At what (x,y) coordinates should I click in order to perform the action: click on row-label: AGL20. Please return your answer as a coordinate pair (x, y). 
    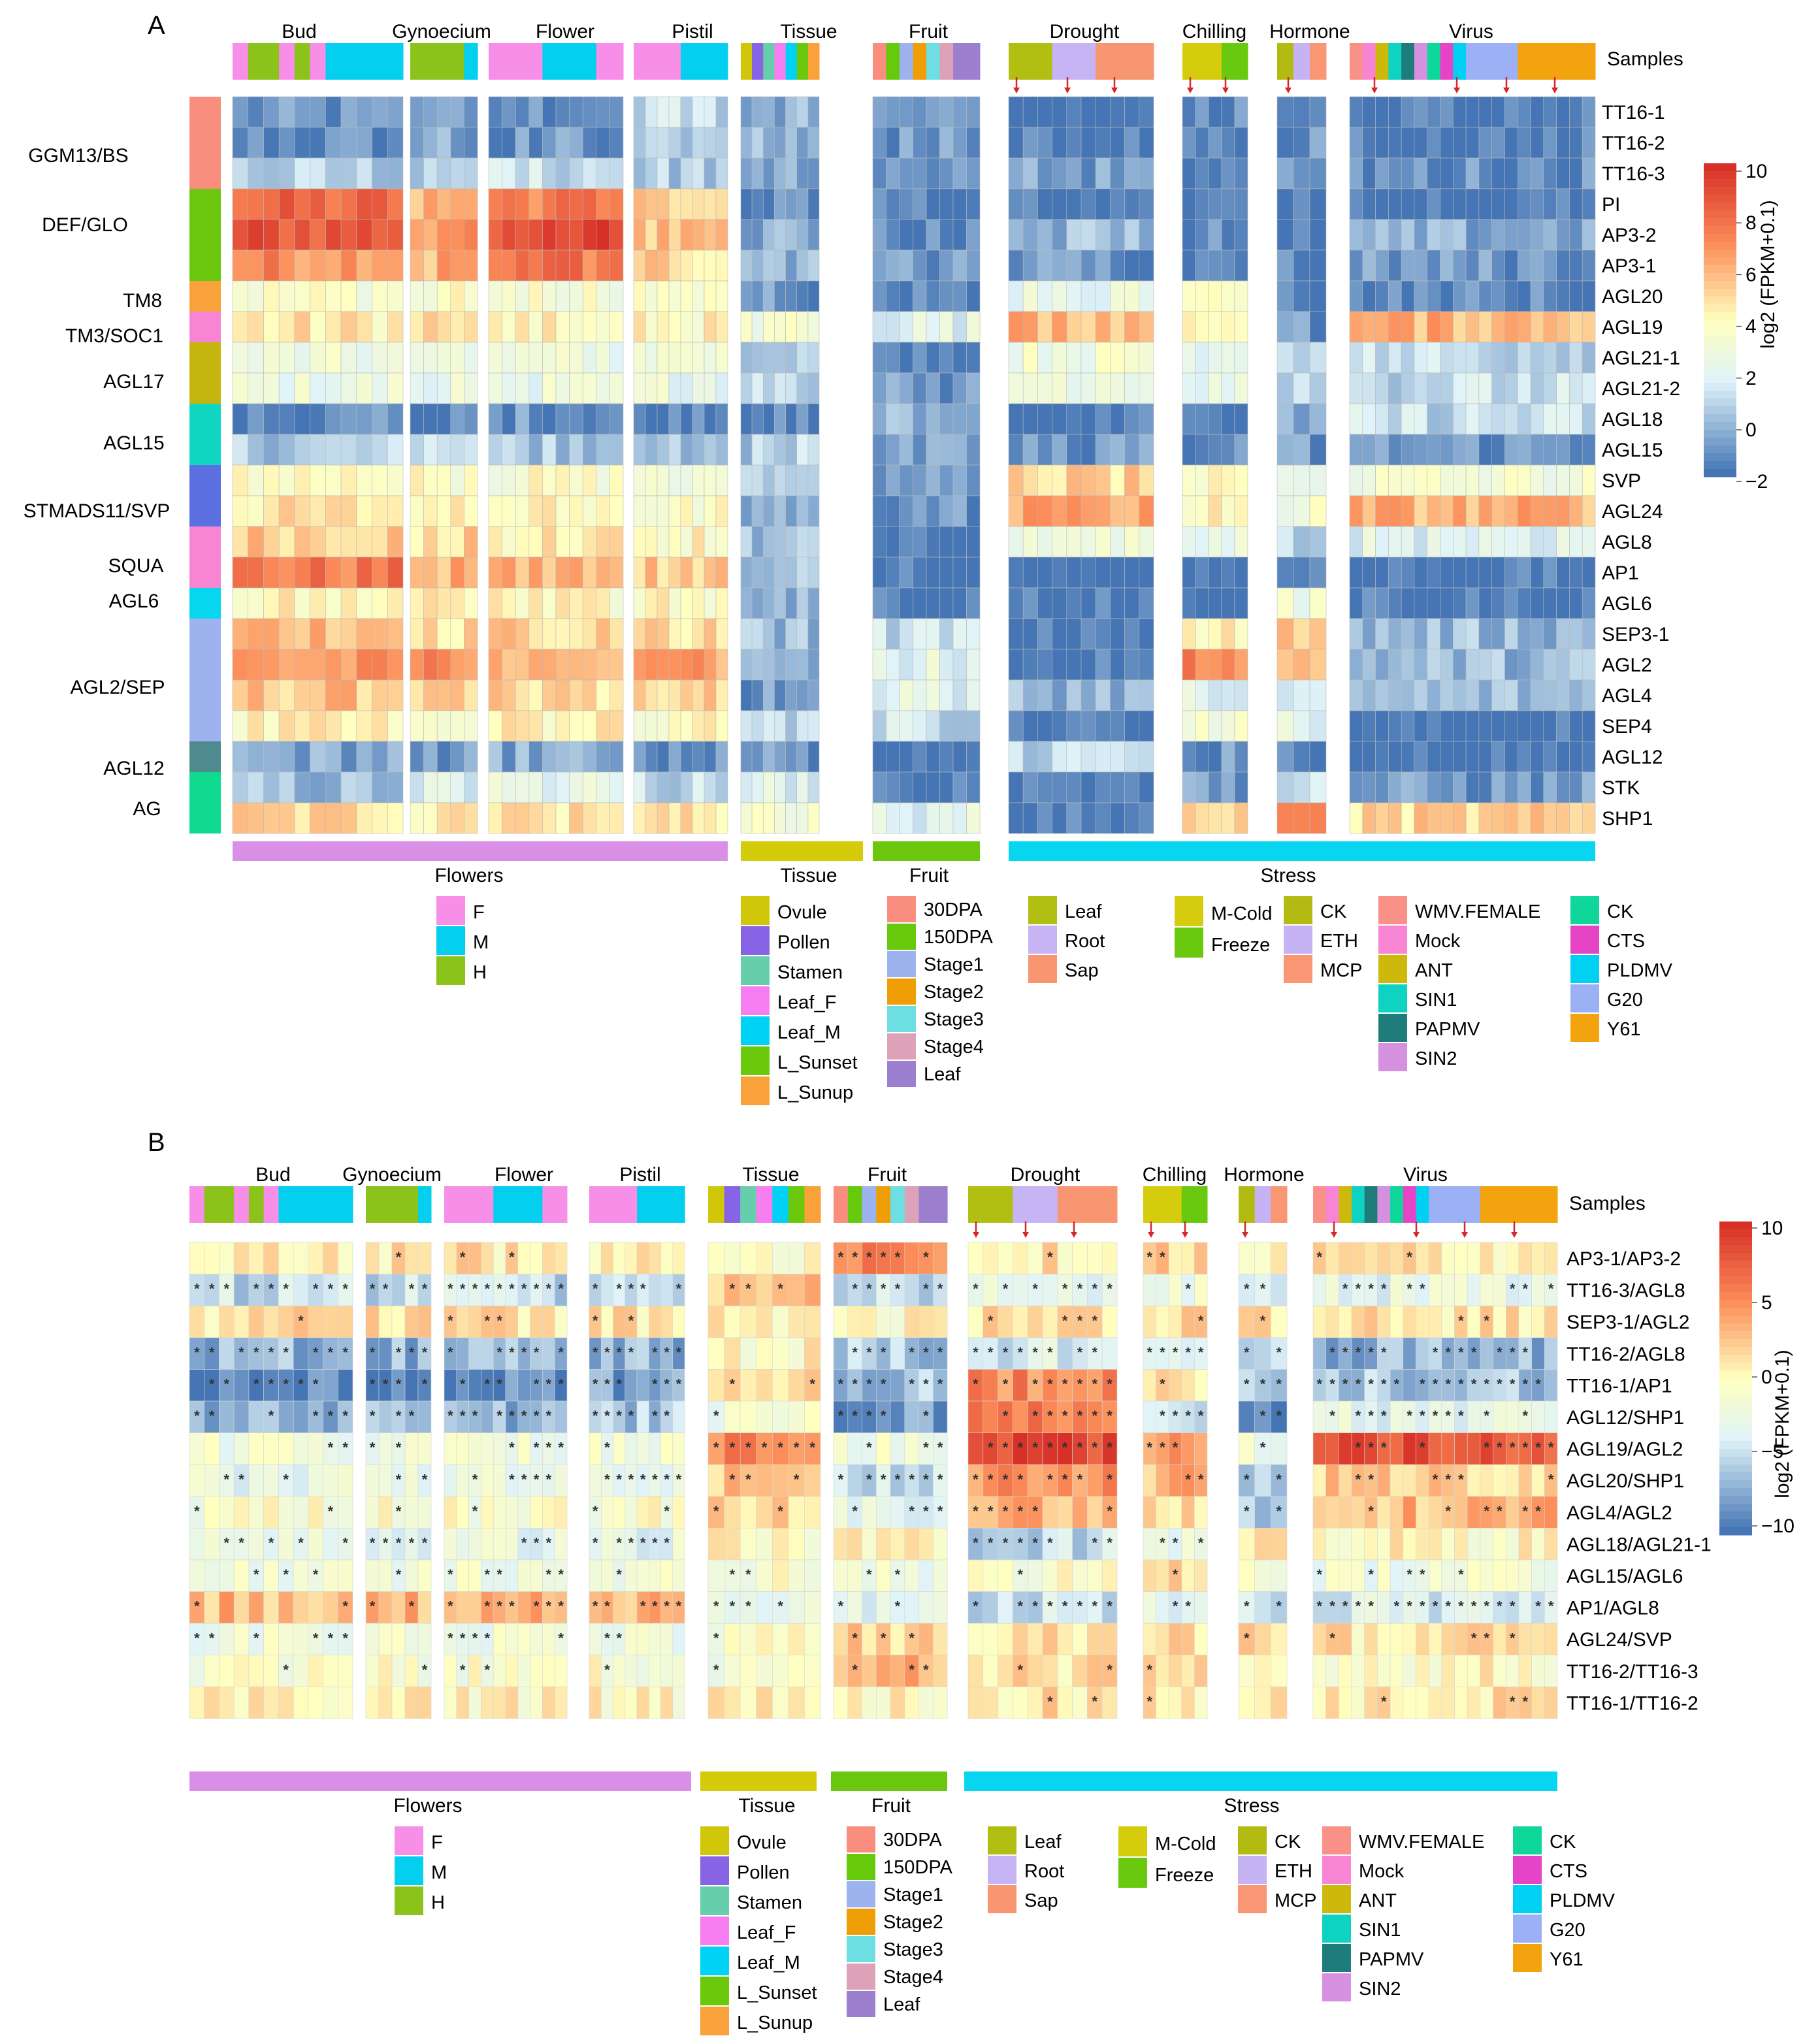
    Looking at the image, I should click on (1632, 297).